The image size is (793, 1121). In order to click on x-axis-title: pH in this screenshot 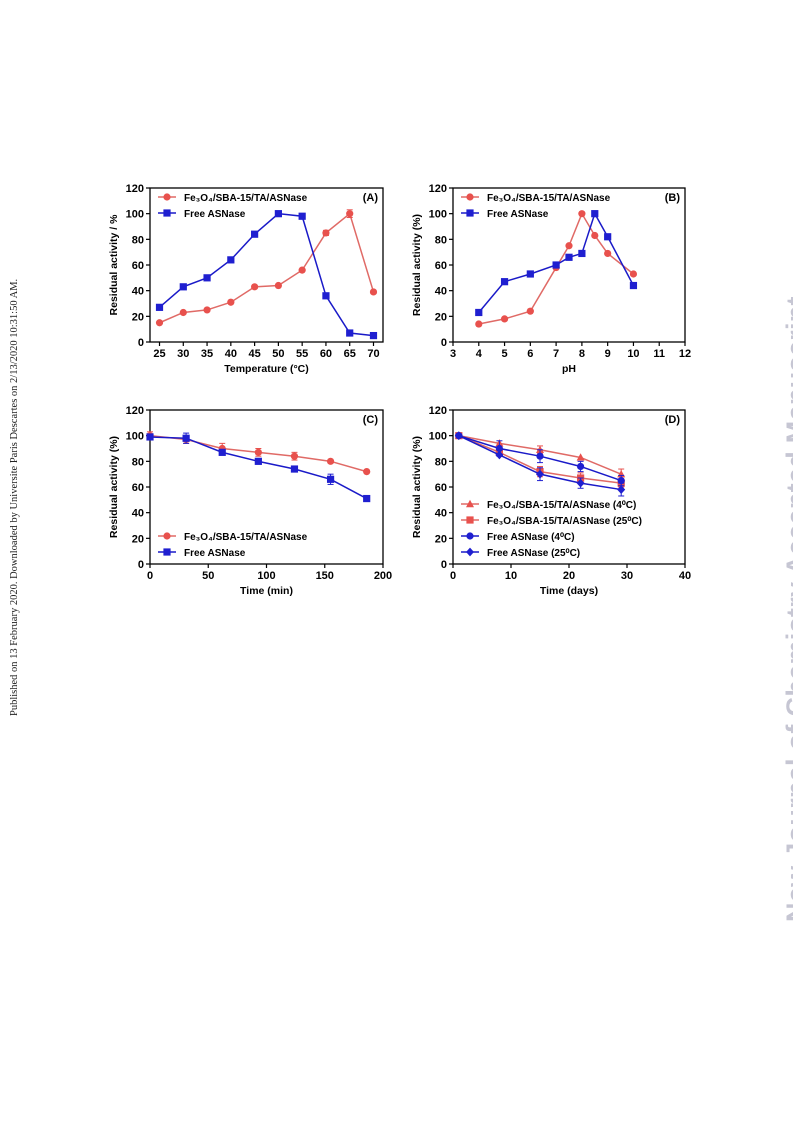, I will do `click(569, 369)`.